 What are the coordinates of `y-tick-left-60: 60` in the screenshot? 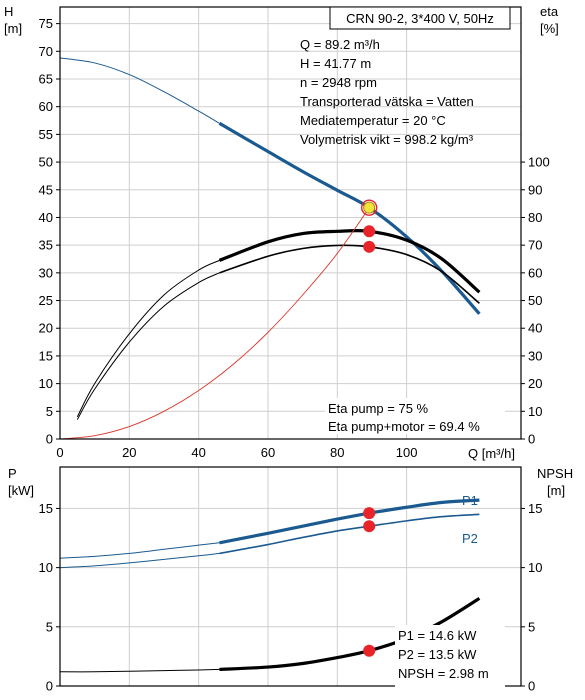 It's located at (46, 106).